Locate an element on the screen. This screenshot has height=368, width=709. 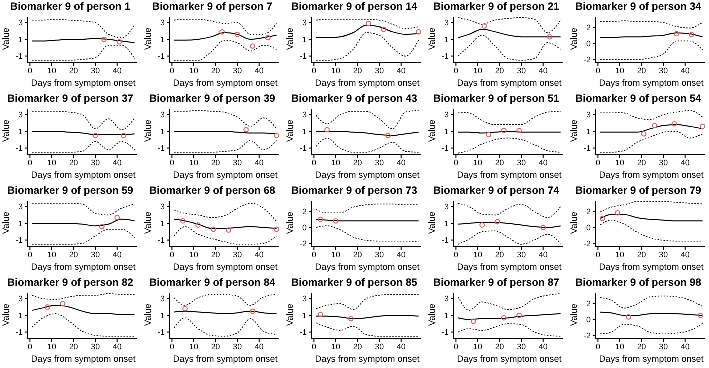
chart-title: Biomarker 9 of person 37 is located at coordinates (70, 99).